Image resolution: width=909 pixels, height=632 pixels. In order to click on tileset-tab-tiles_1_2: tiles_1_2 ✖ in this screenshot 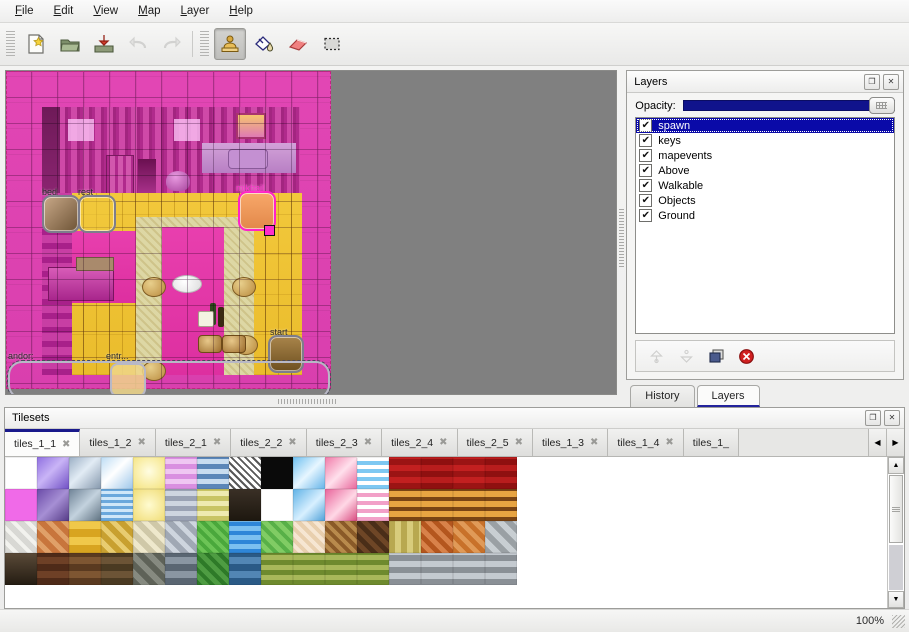, I will do `click(118, 442)`.